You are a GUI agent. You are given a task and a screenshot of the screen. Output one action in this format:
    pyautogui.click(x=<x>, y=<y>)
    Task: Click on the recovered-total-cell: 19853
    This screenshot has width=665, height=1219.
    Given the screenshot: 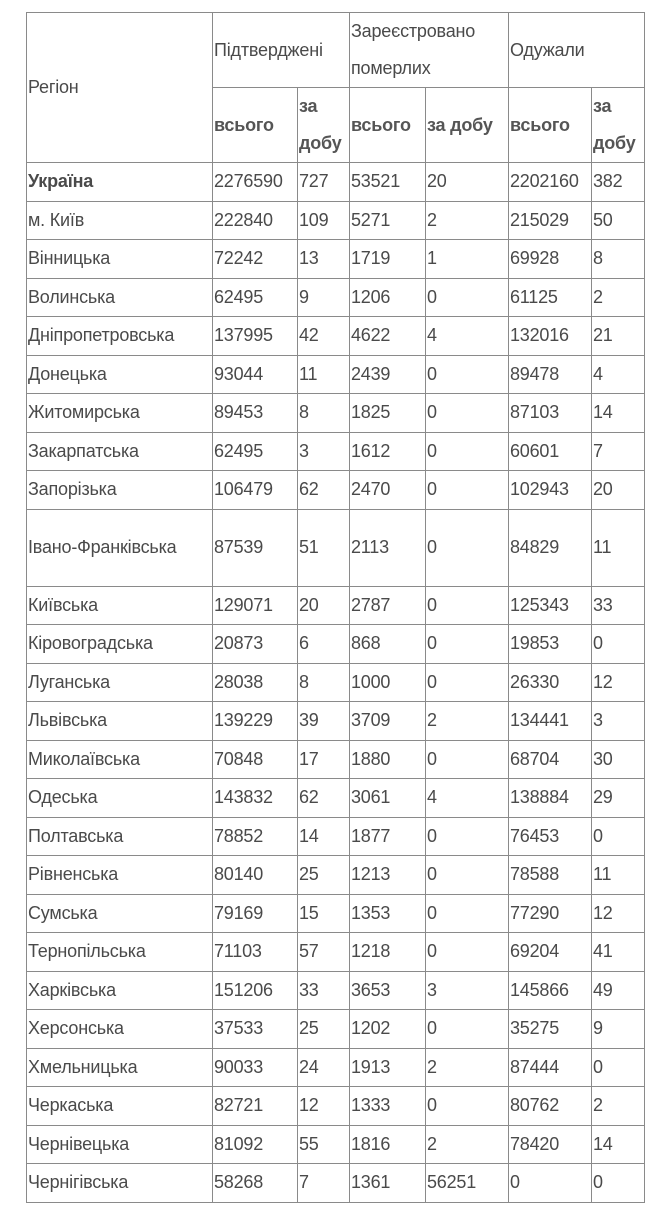 What is the action you would take?
    pyautogui.click(x=550, y=644)
    